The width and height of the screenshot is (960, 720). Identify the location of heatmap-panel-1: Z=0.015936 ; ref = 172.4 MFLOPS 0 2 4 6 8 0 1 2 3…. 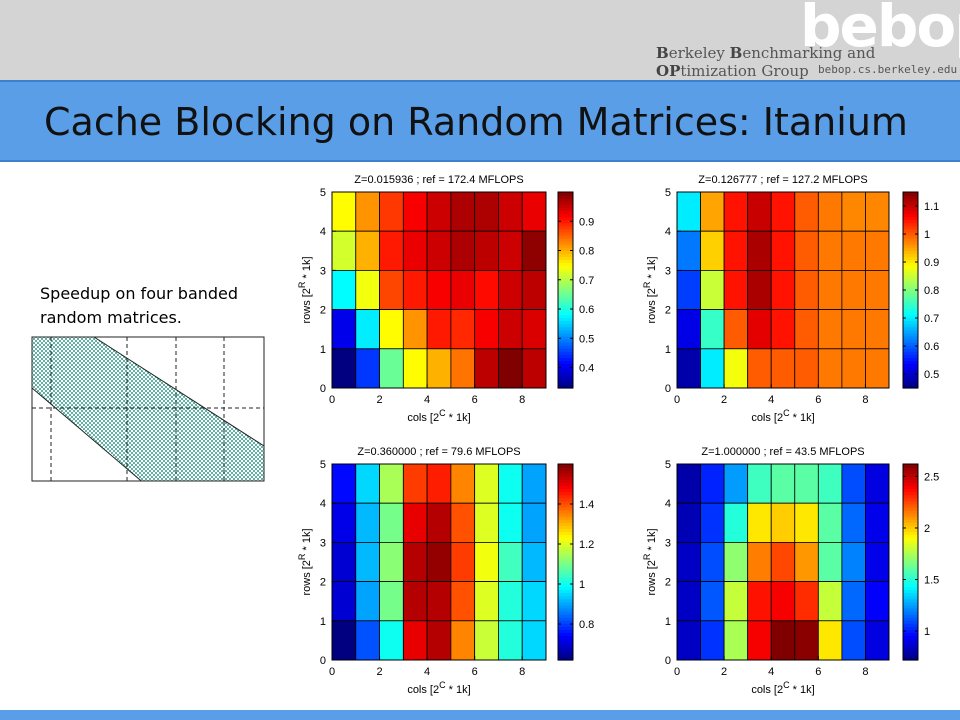
(445, 299).